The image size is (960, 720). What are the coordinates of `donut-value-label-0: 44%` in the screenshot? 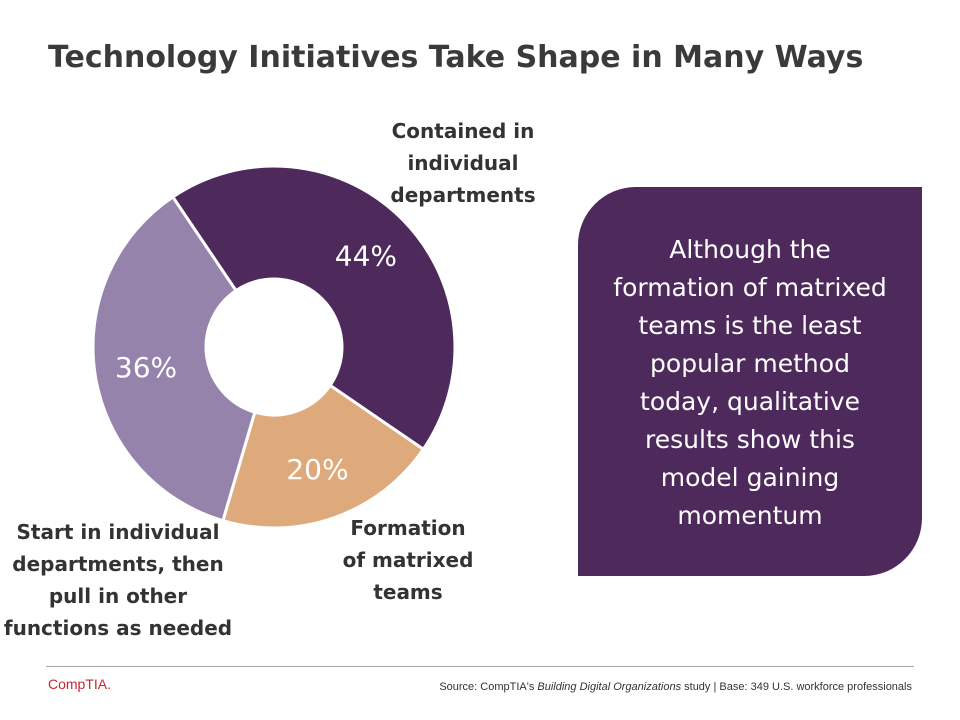 It's located at (366, 256).